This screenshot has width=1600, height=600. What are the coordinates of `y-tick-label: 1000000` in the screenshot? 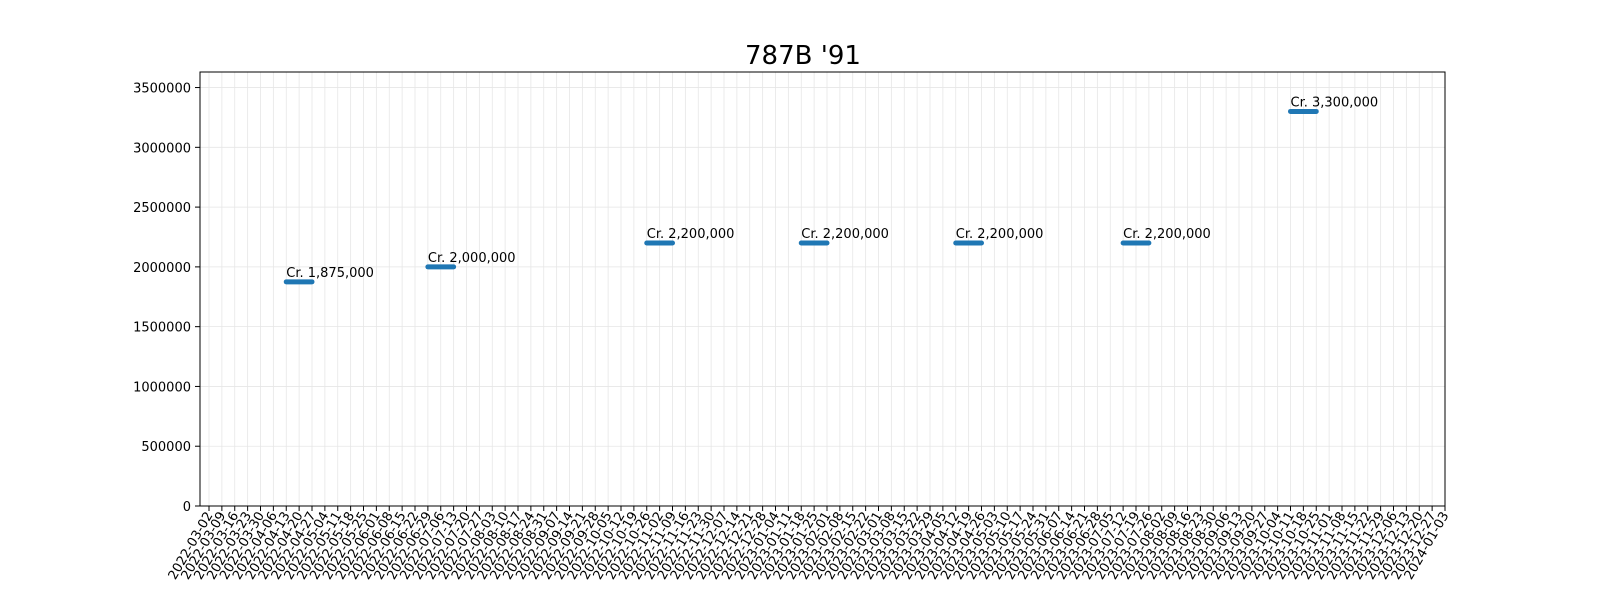 It's located at (162, 387).